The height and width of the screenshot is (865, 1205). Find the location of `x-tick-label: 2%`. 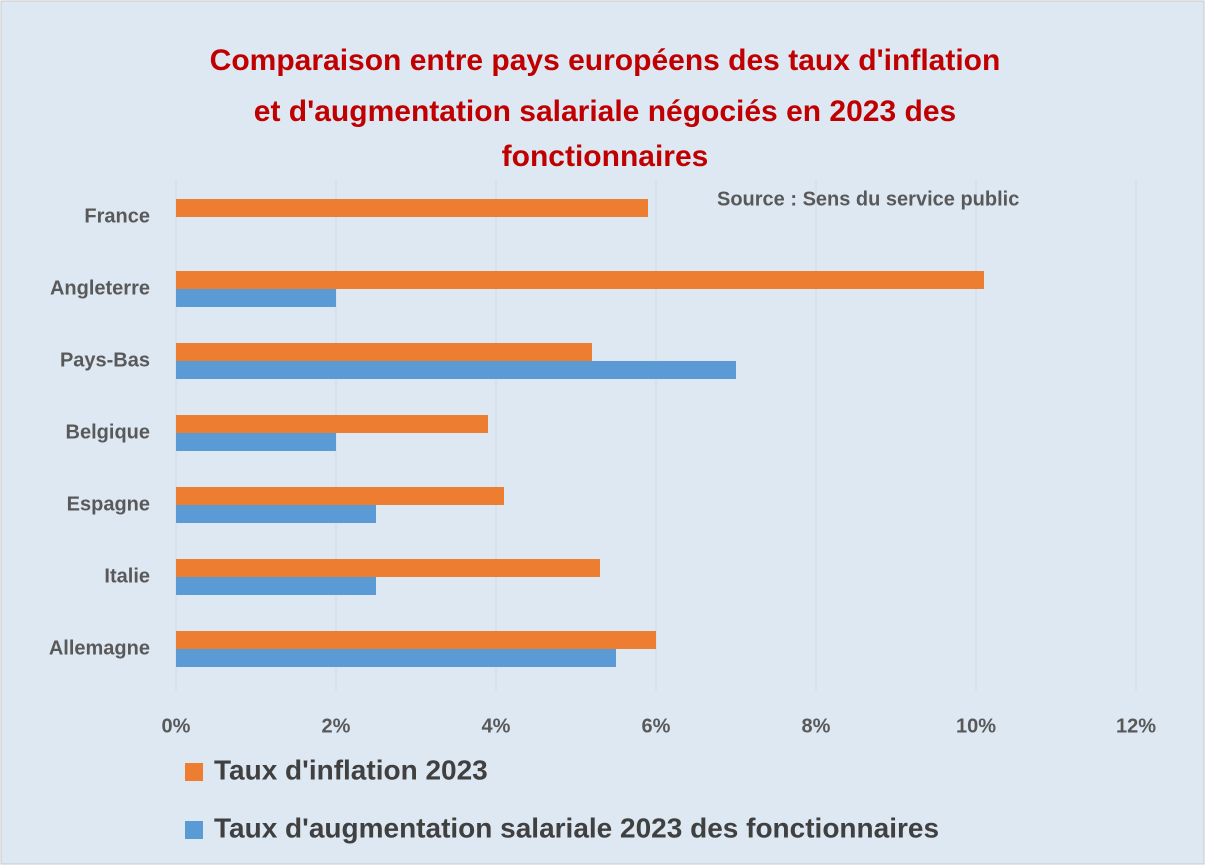

x-tick-label: 2% is located at coordinates (336, 726).